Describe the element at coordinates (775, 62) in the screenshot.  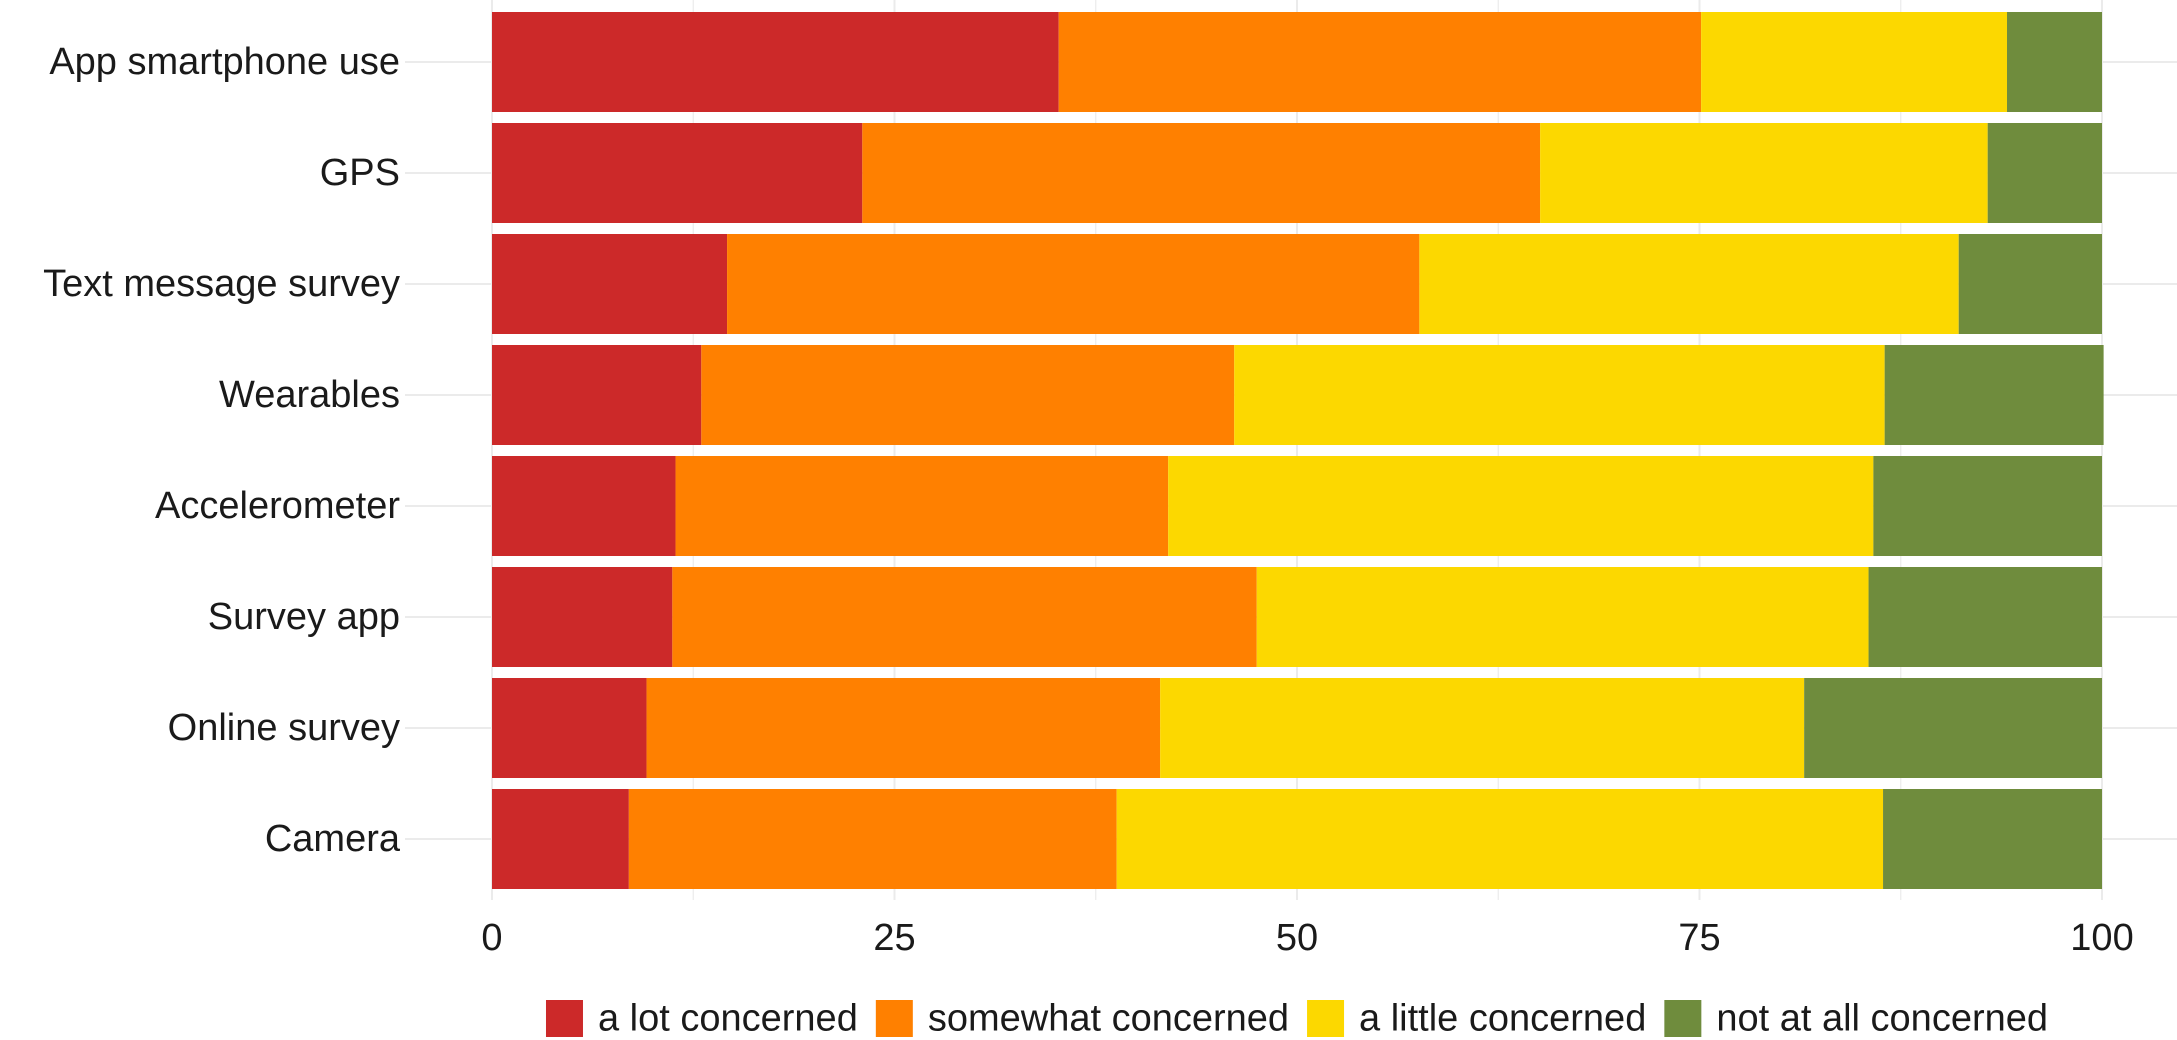
I see `bar-app-smartphone-use-a-lot-concerned` at that location.